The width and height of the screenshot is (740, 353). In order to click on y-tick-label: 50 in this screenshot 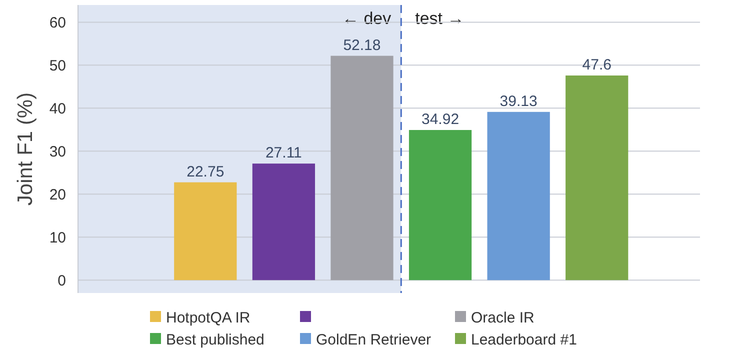, I will do `click(57, 65)`.